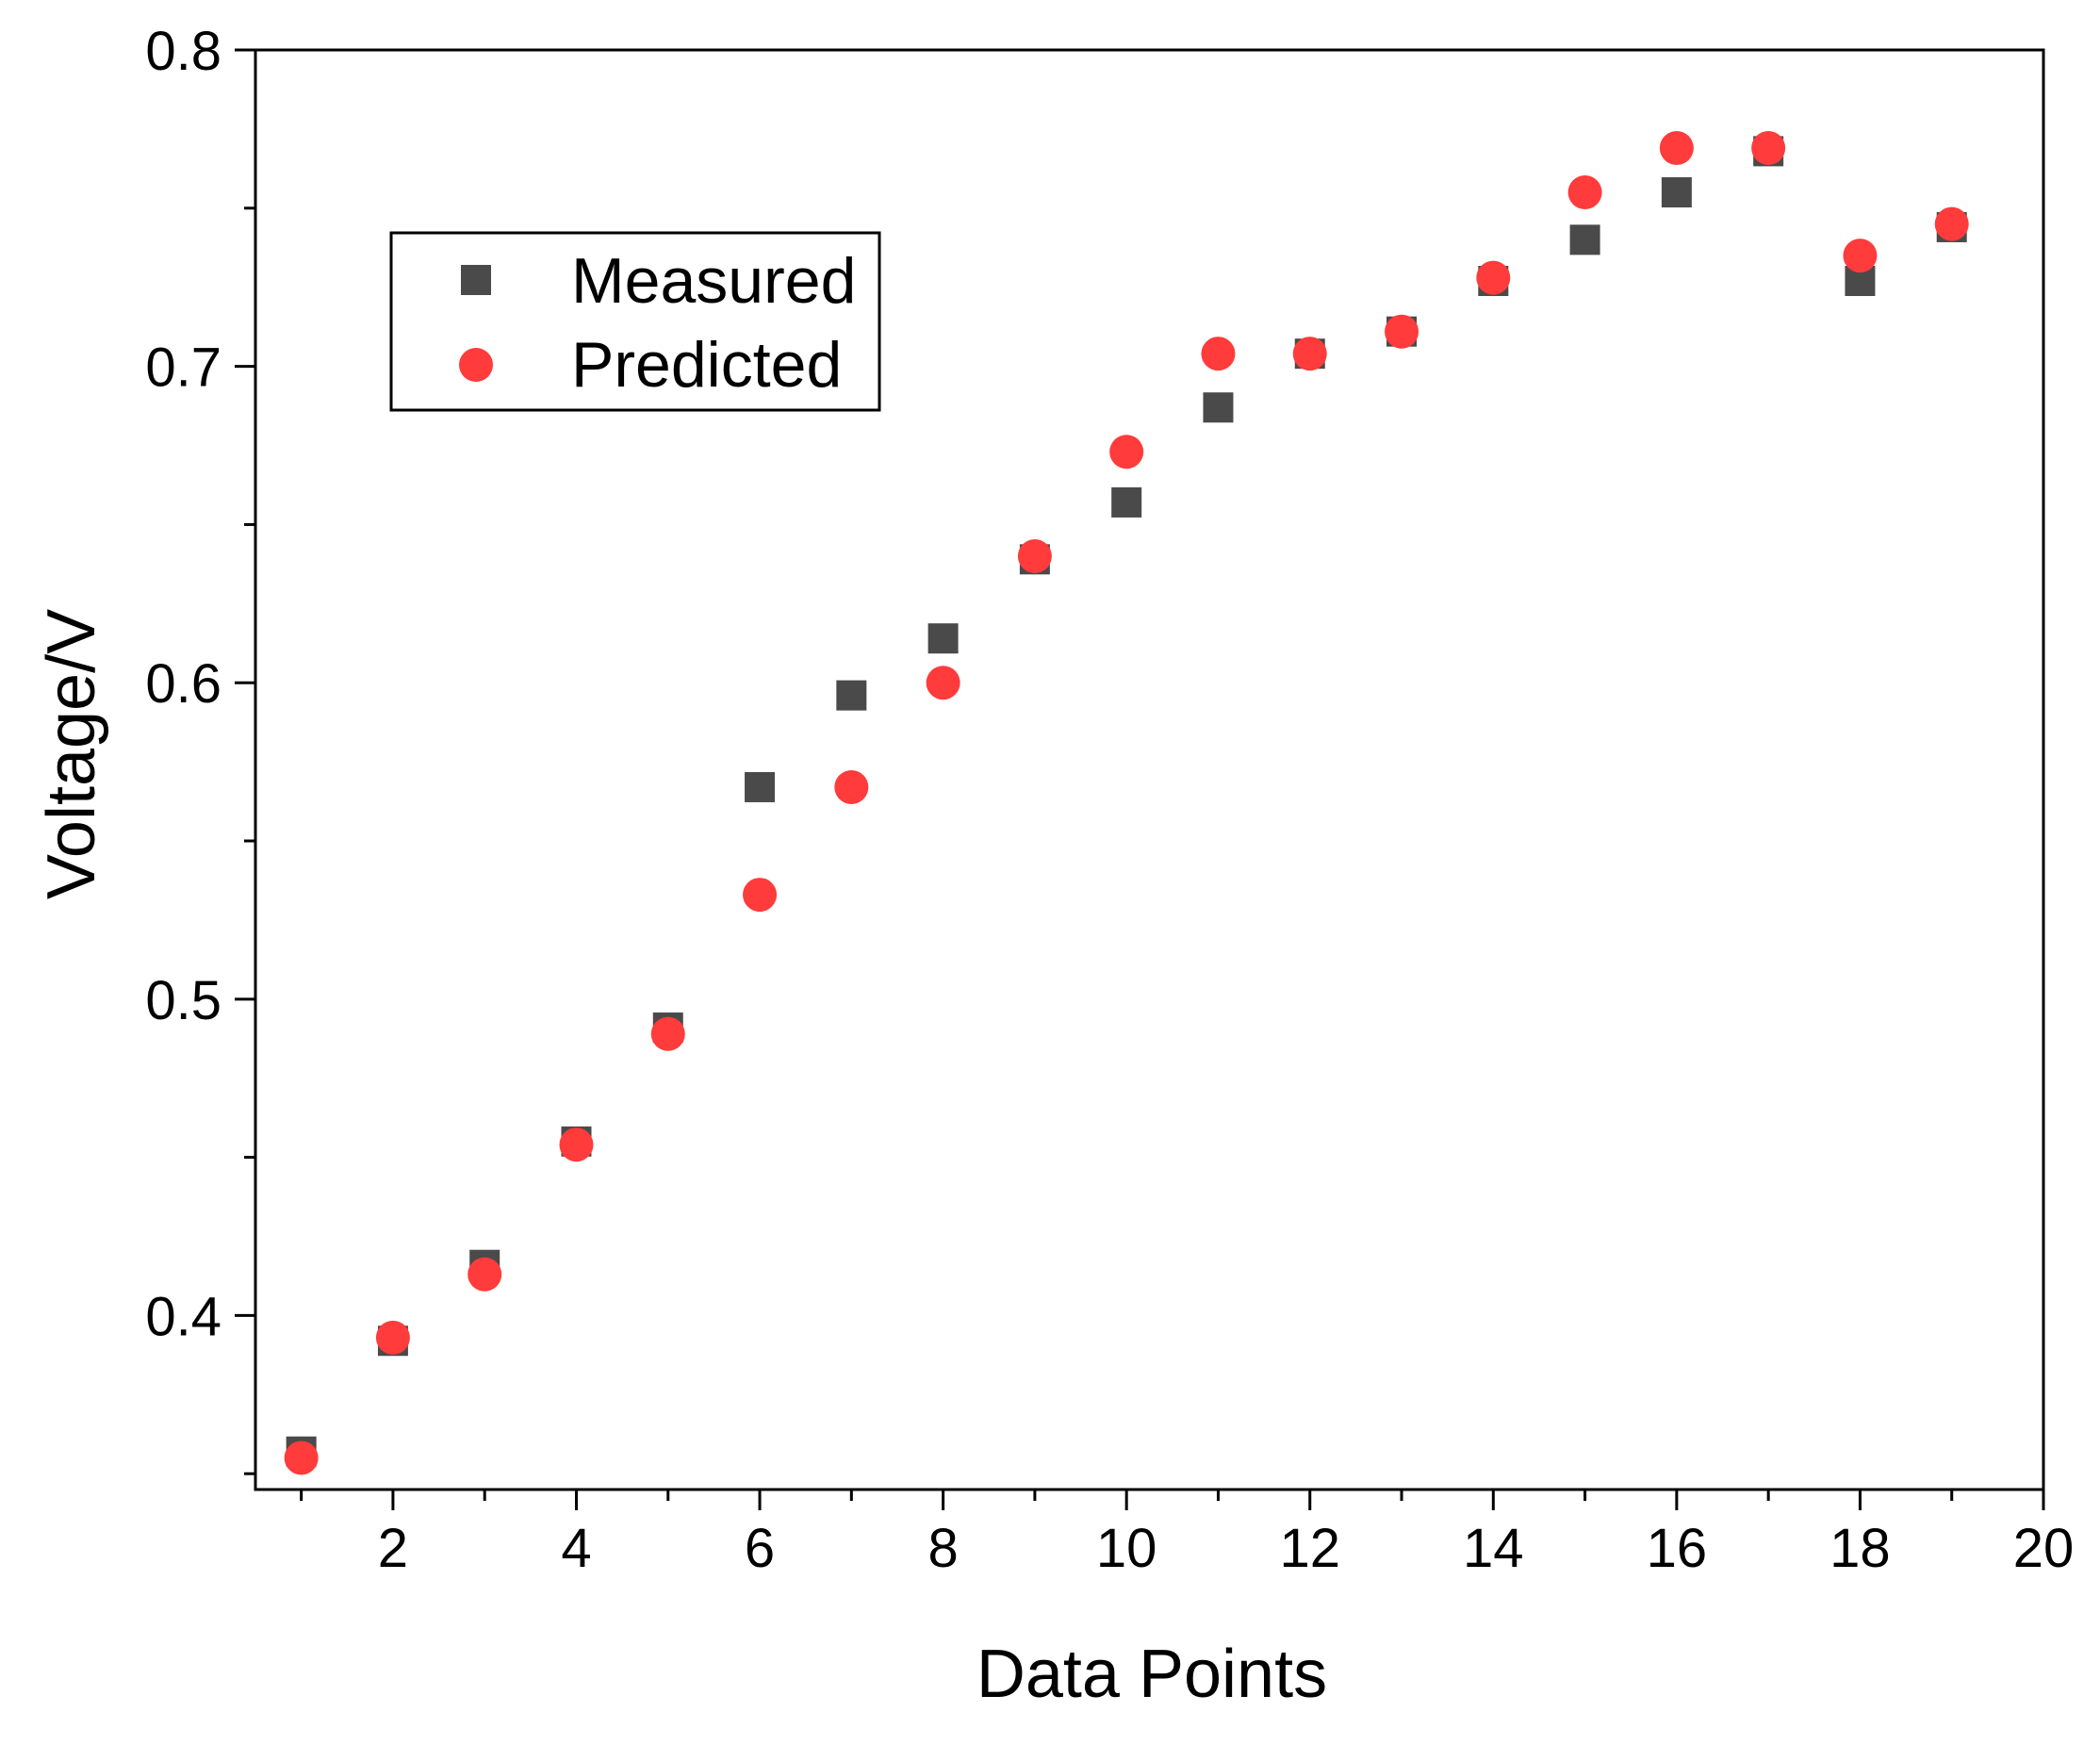  What do you see at coordinates (576, 1548) in the screenshot?
I see `x-tick-label: 4` at bounding box center [576, 1548].